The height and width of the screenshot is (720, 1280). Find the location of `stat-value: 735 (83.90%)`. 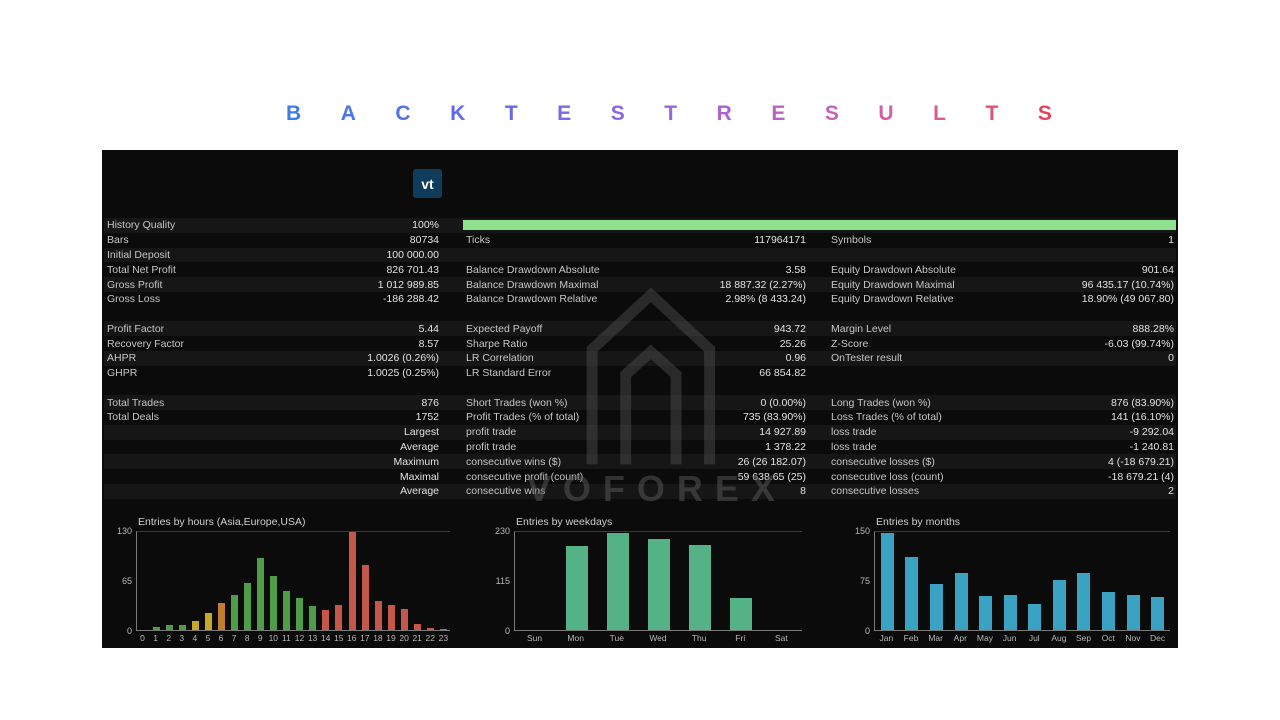

stat-value: 735 (83.90%) is located at coordinates (774, 417).